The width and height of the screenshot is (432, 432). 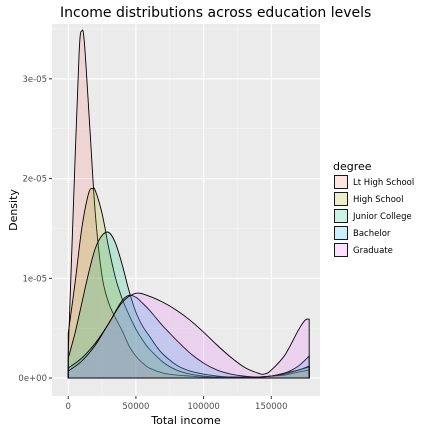 I want to click on density-area-graduate, so click(x=188, y=335).